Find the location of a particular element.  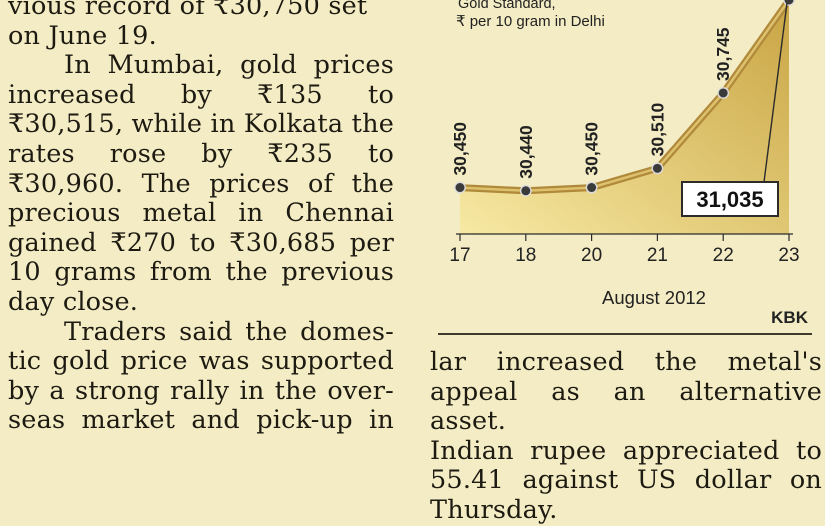

highlight-box is located at coordinates (730, 199).